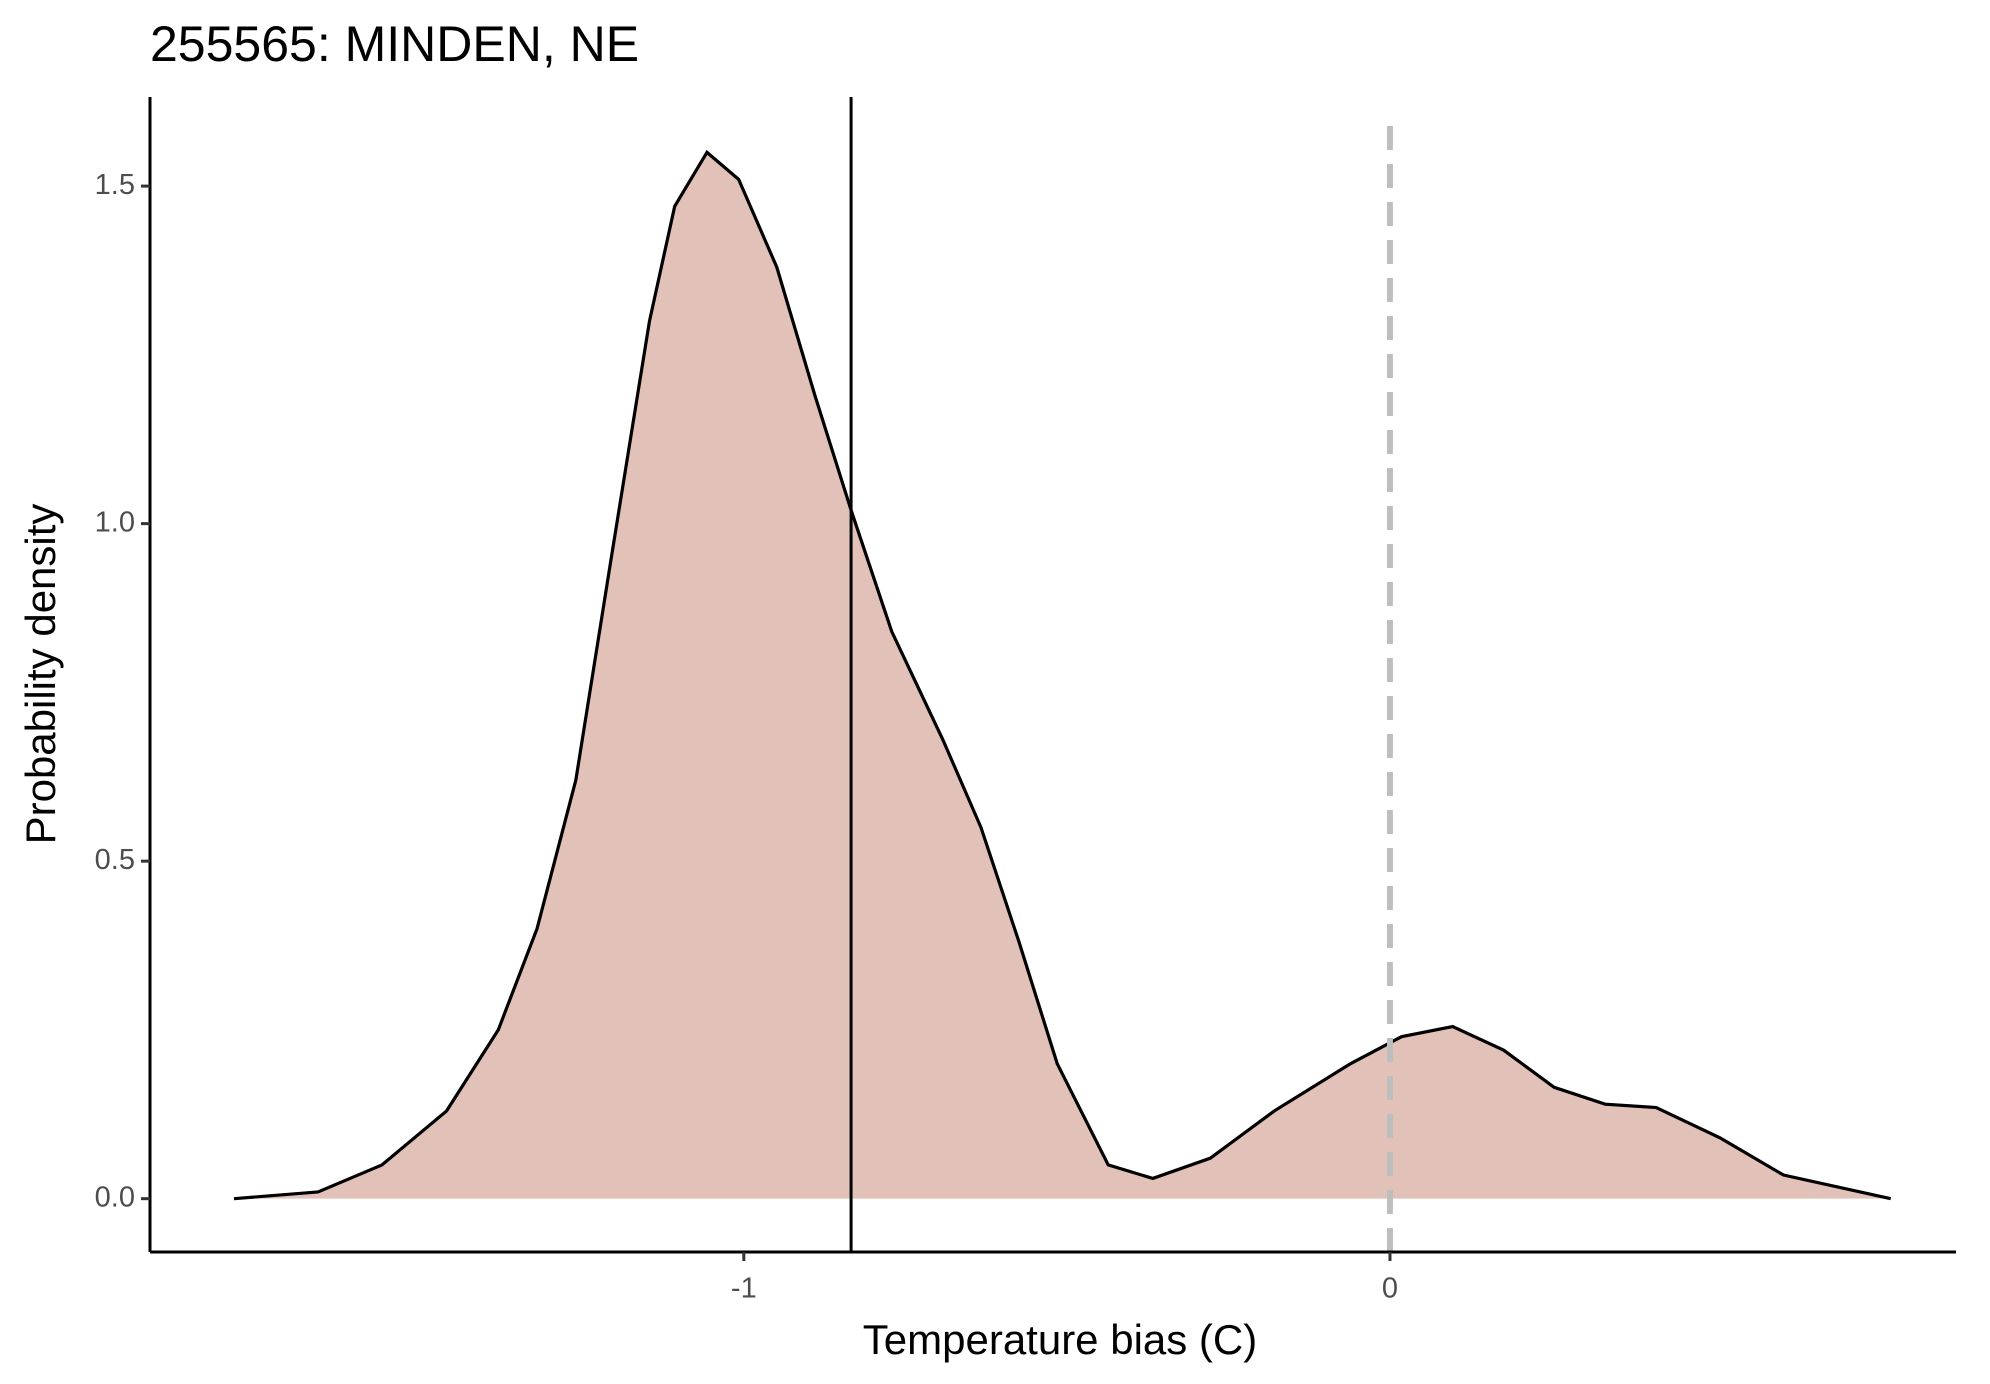 The image size is (1990, 1384). Describe the element at coordinates (394, 44) in the screenshot. I see `chart-title: 255565: MINDEN, NE` at that location.